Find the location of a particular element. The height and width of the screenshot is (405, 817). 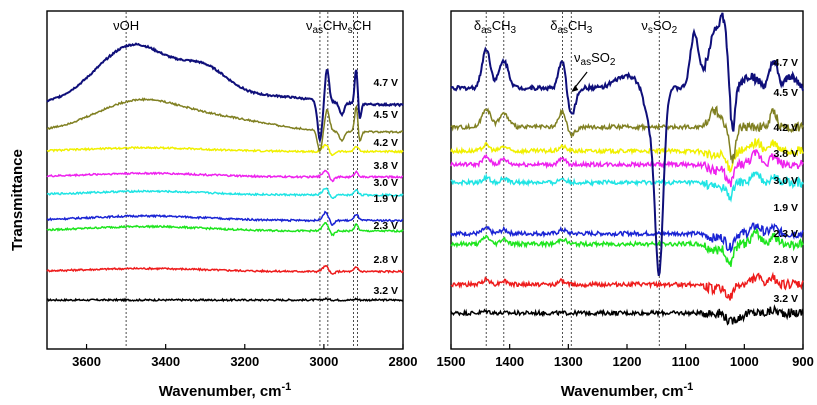

left-series-label: 3.0 V is located at coordinates (385, 183).